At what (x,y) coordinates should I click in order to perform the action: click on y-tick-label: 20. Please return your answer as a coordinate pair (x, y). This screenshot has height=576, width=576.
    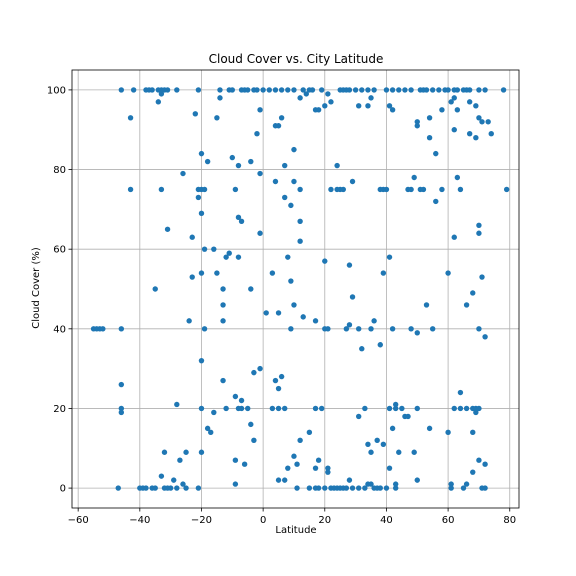
    Looking at the image, I should click on (59, 409).